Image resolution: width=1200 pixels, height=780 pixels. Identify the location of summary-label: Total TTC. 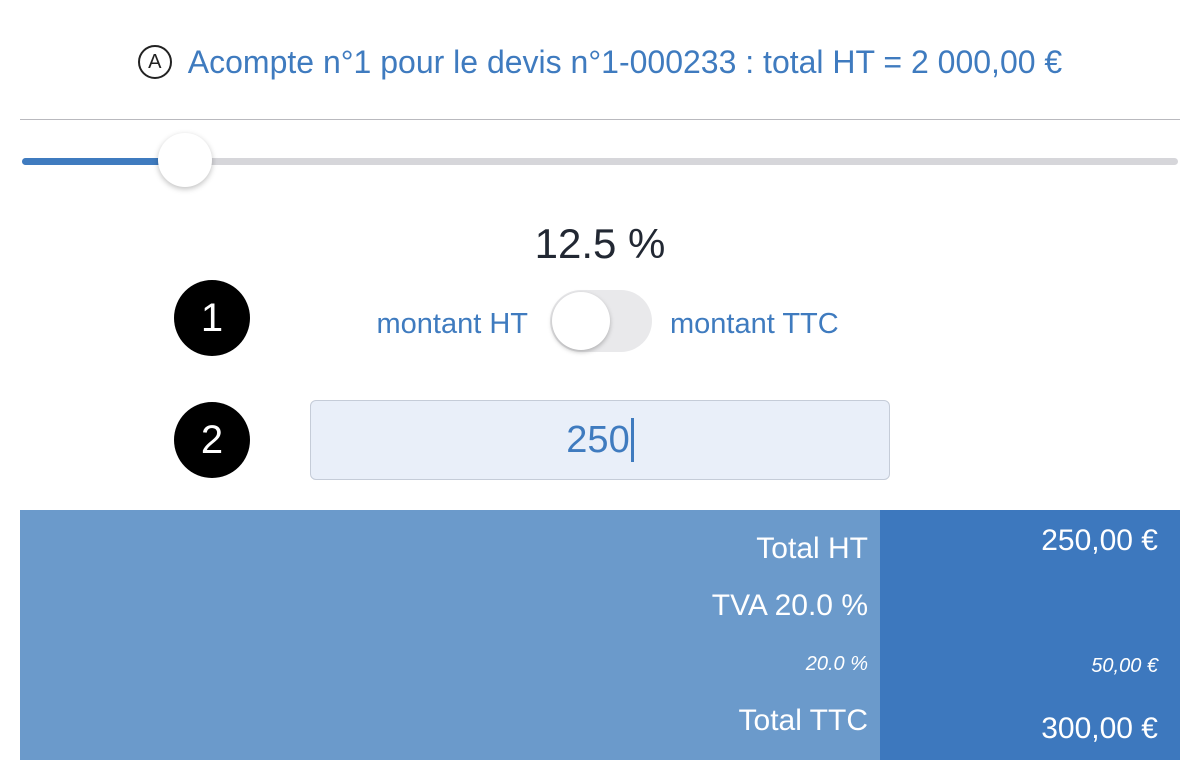
(803, 720).